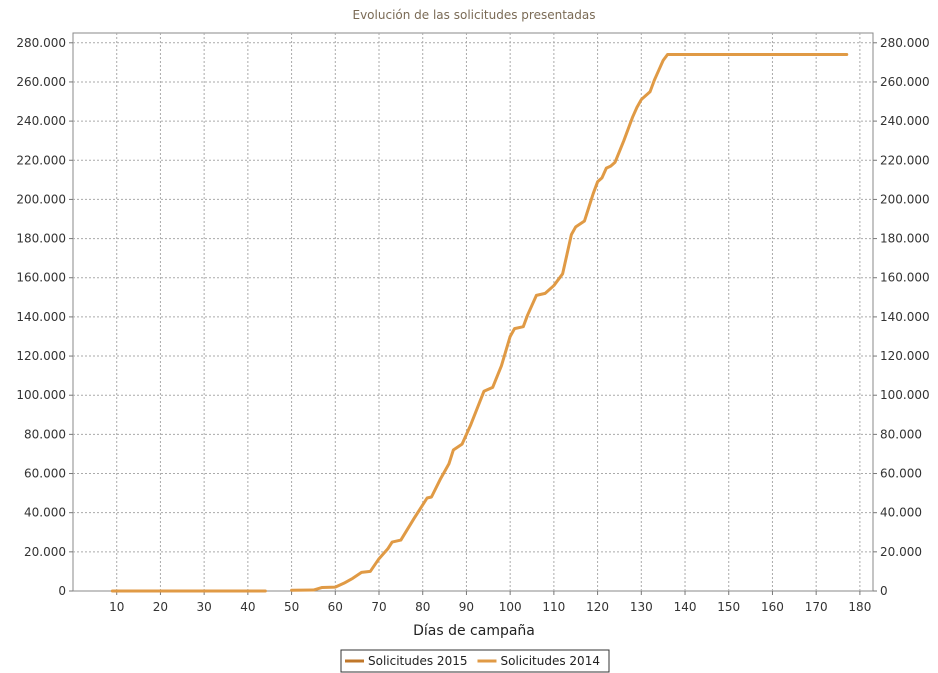 The image size is (938, 673). I want to click on legend-box, so click(475, 661).